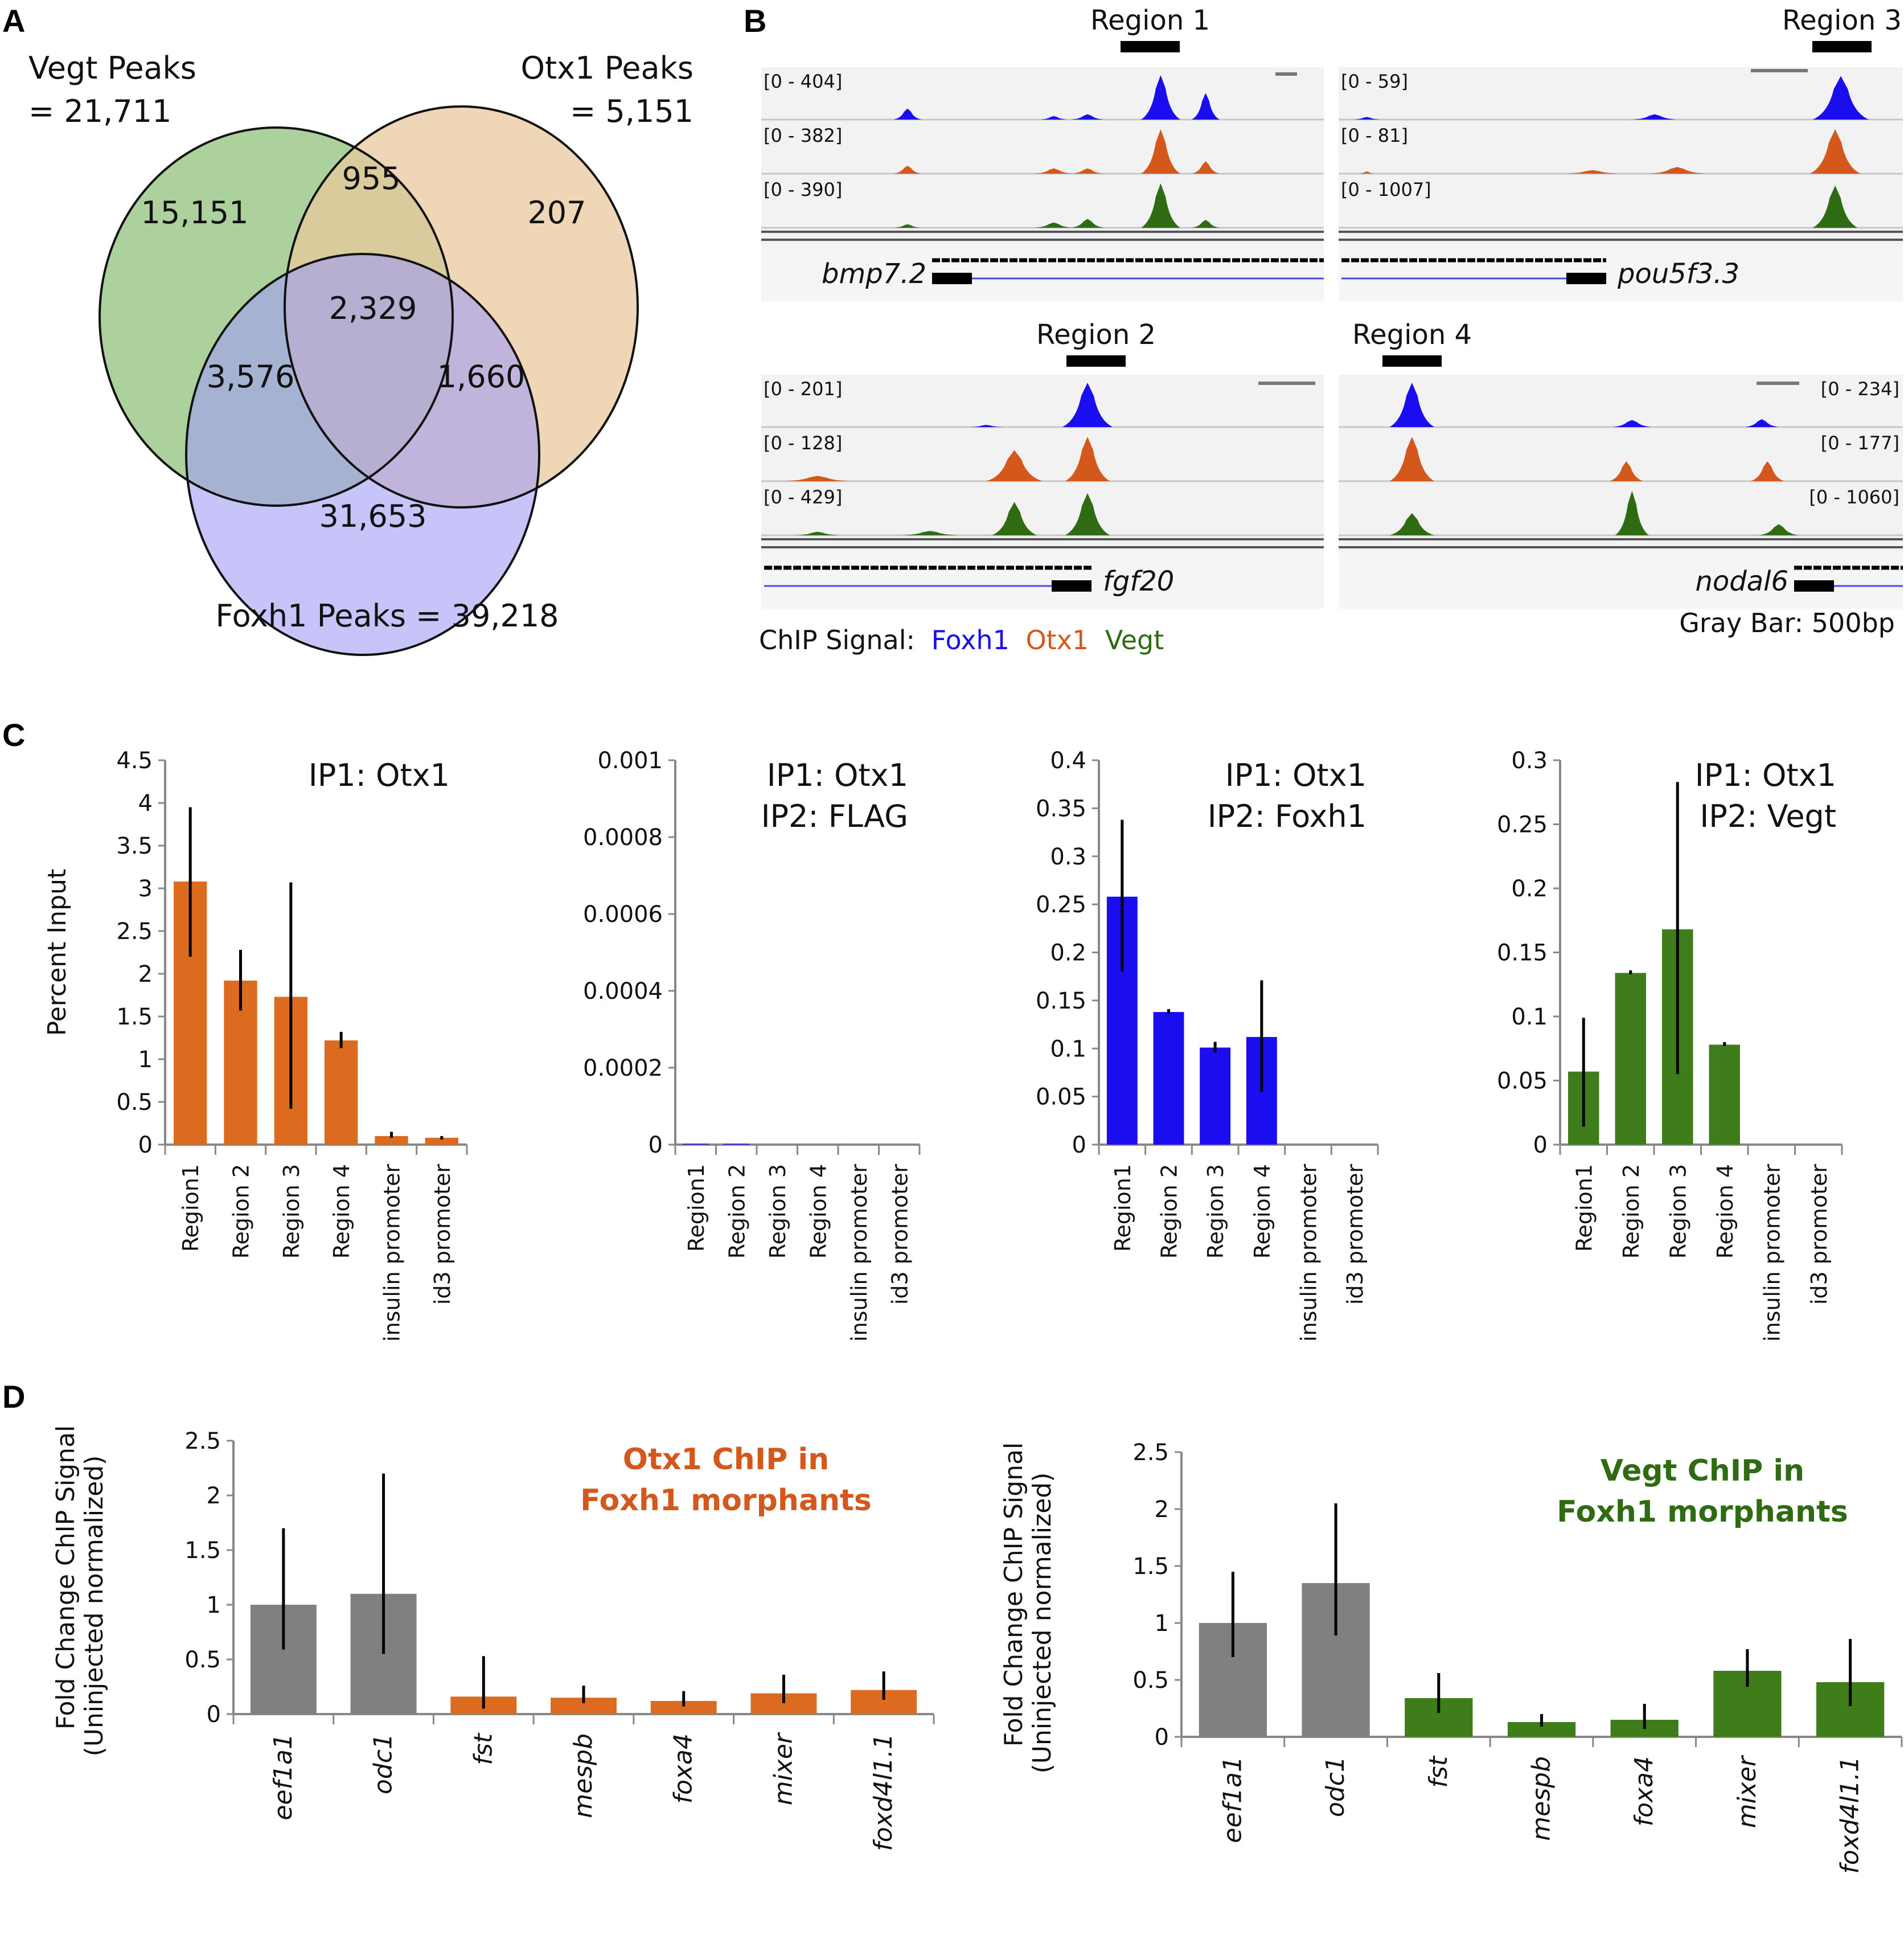 The width and height of the screenshot is (1904, 1943). What do you see at coordinates (1787, 623) in the screenshot?
I see `scale-bar-note: Gray Bar: 500bp` at bounding box center [1787, 623].